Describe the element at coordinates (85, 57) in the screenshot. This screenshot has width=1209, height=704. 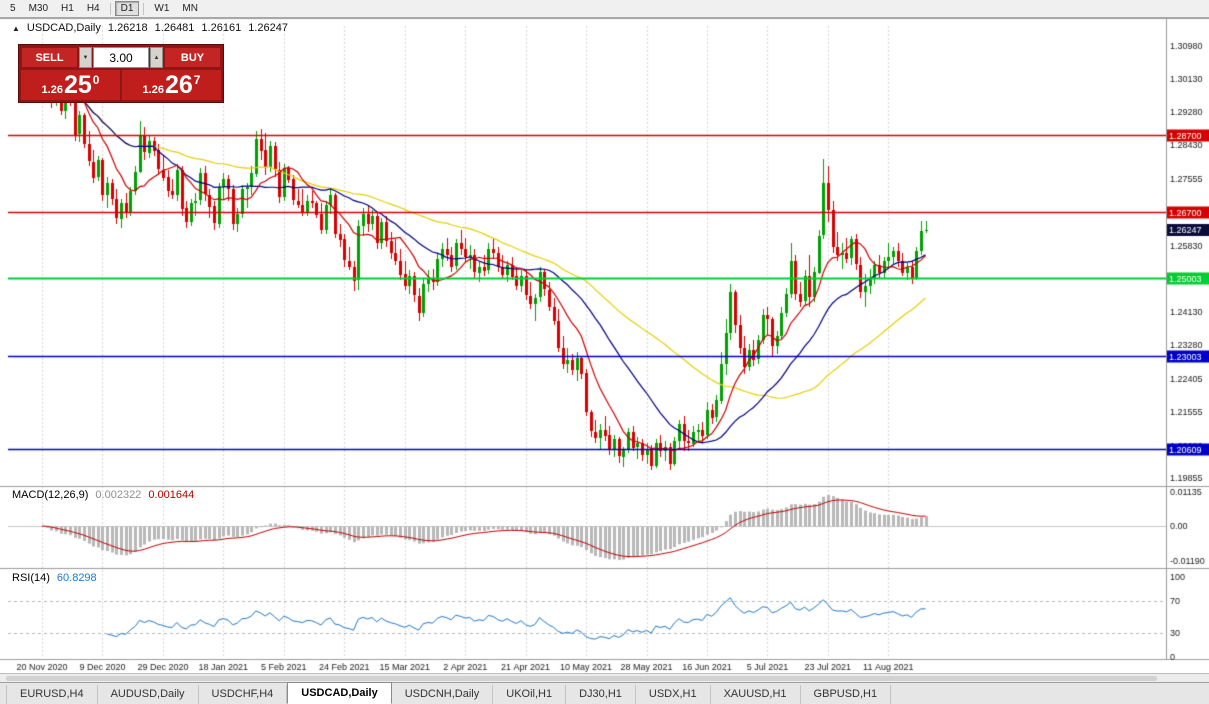
I see `lot-decrease-button: ▼` at that location.